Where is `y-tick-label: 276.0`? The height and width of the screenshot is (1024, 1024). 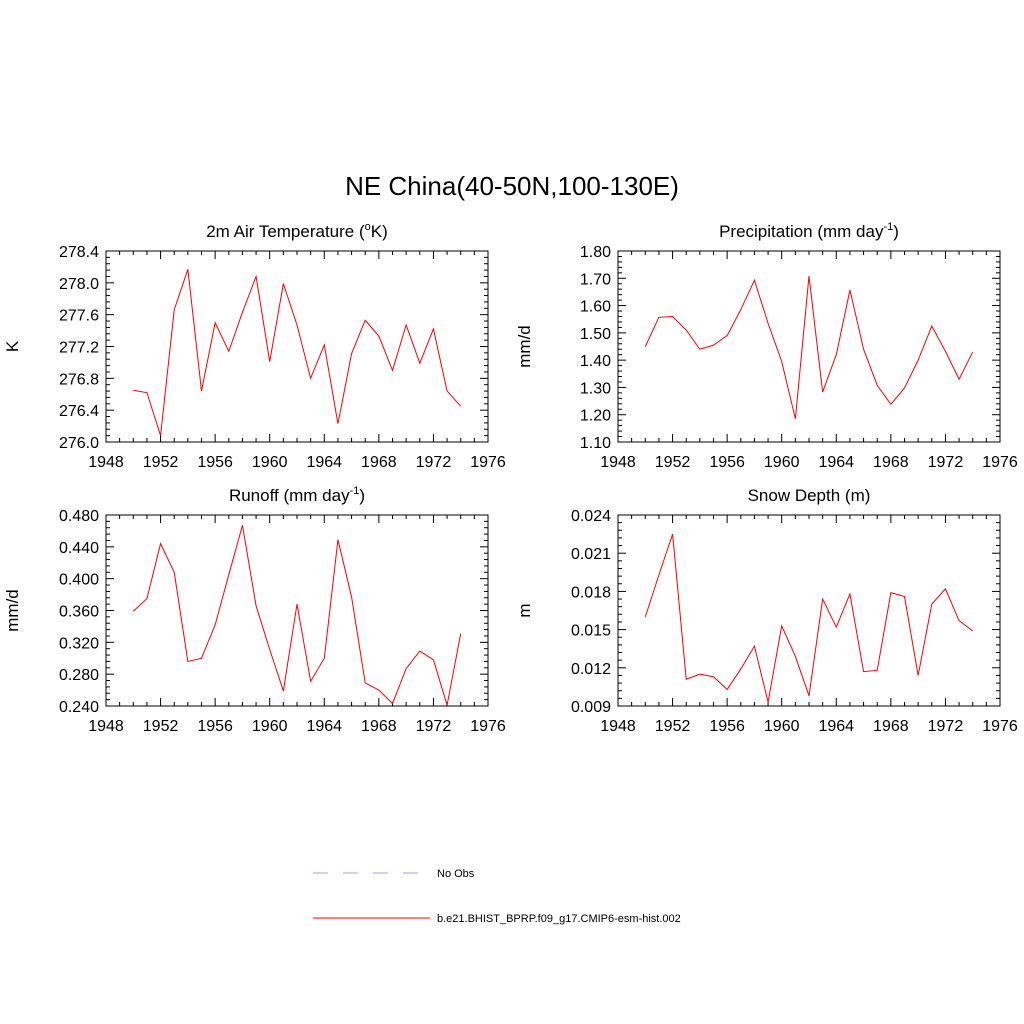 y-tick-label: 276.0 is located at coordinates (79, 443).